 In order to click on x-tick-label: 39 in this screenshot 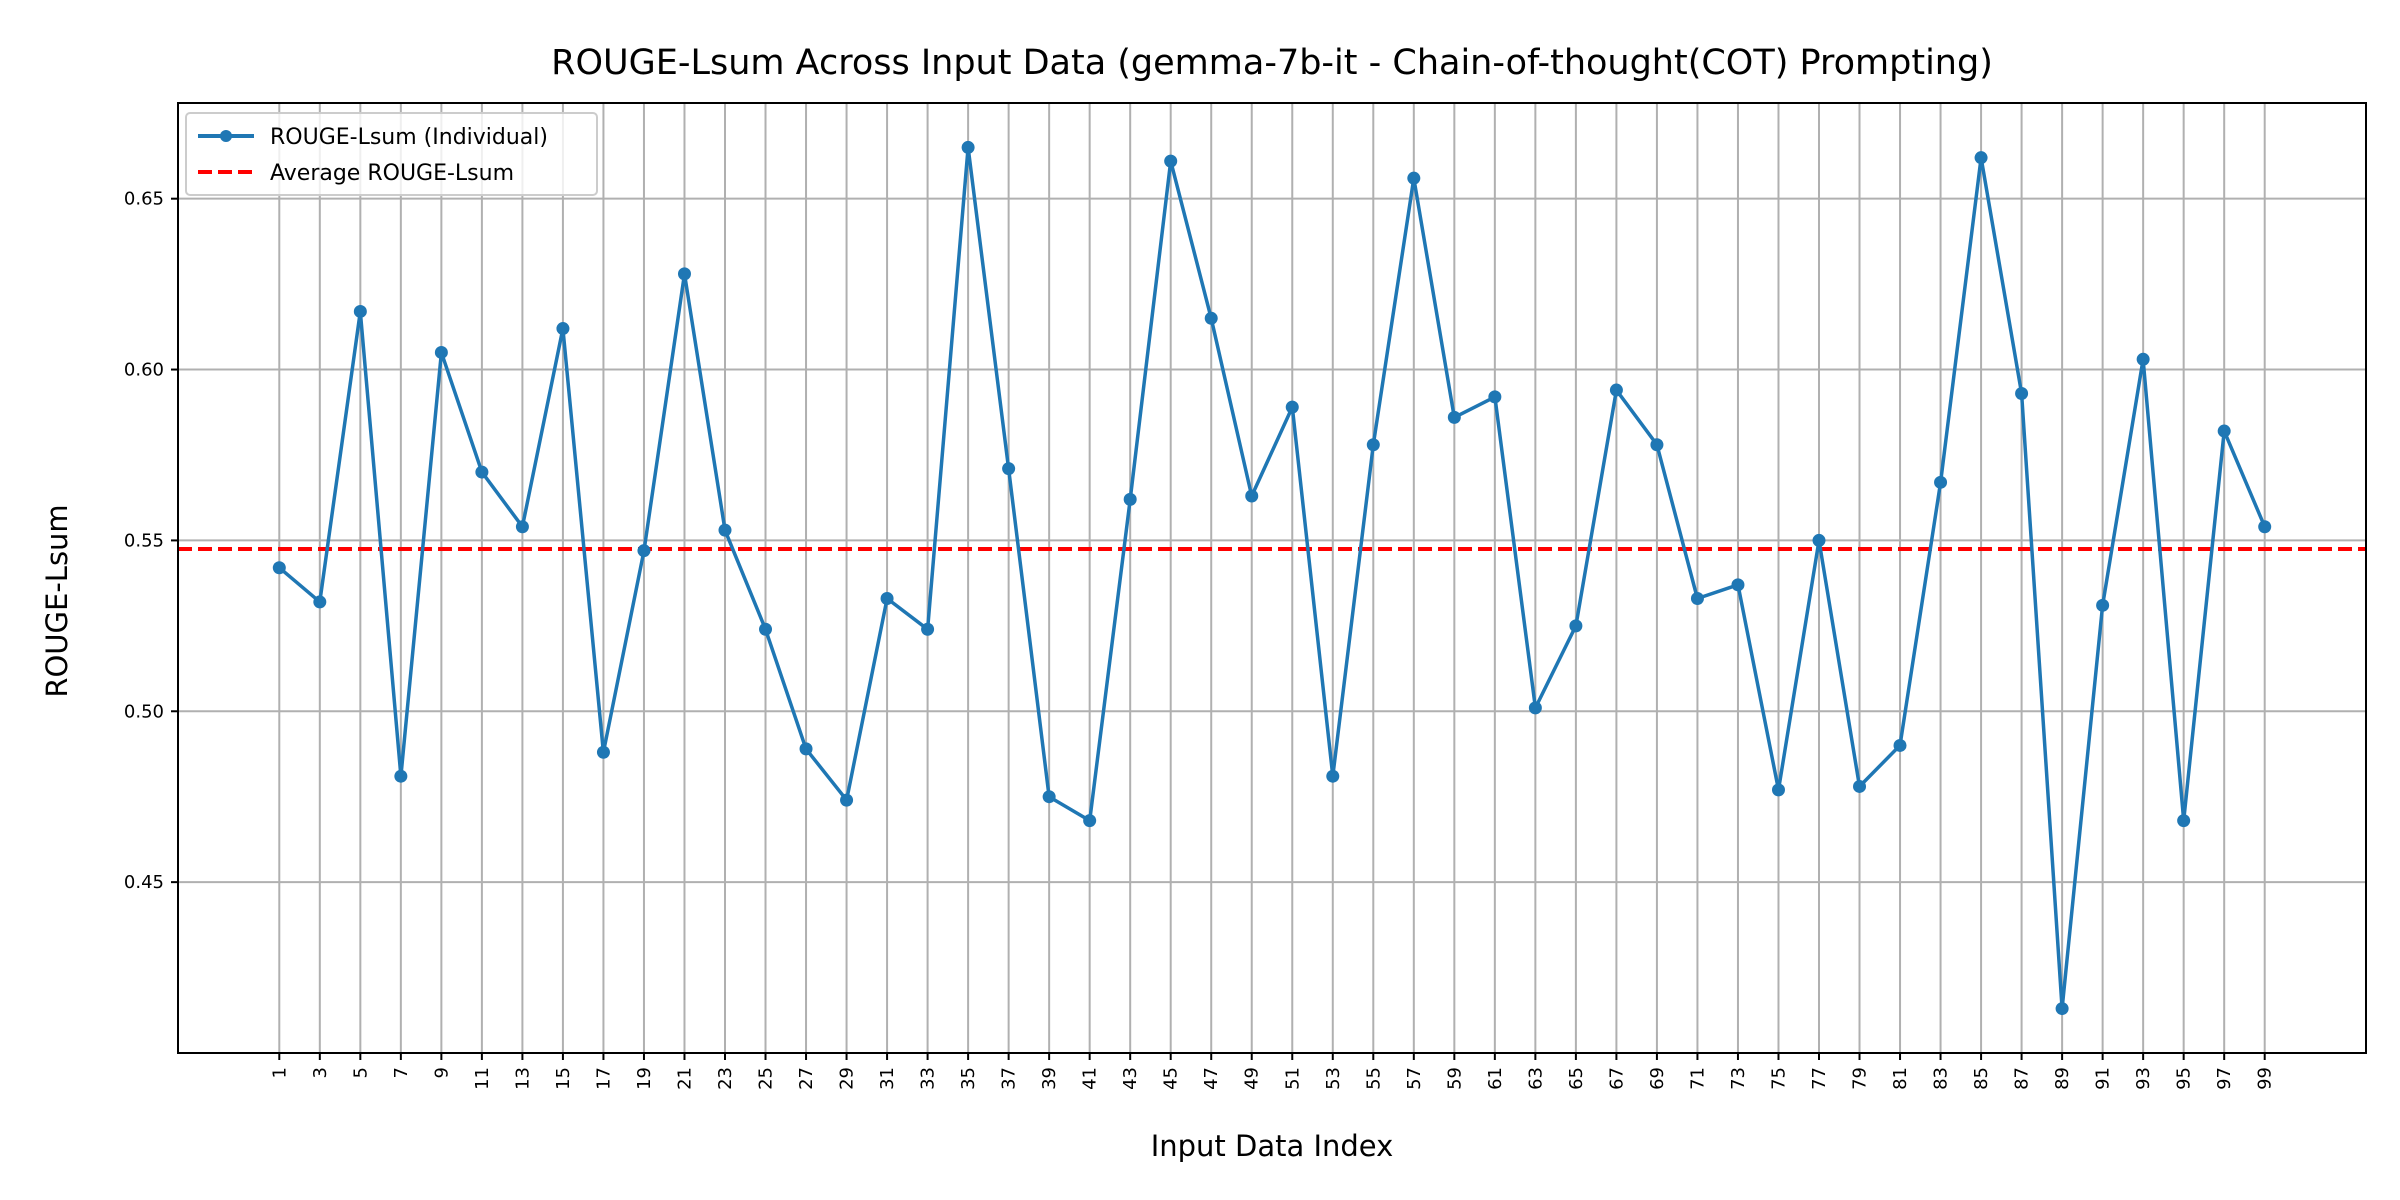, I will do `click(1049, 1078)`.